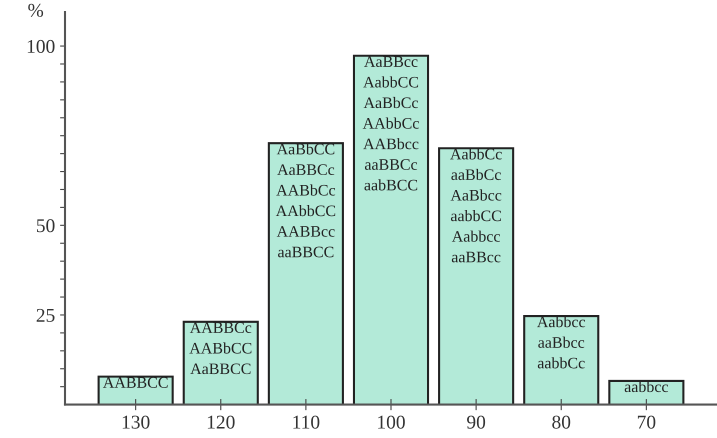  I want to click on annotation: aabbcc, so click(646, 386).